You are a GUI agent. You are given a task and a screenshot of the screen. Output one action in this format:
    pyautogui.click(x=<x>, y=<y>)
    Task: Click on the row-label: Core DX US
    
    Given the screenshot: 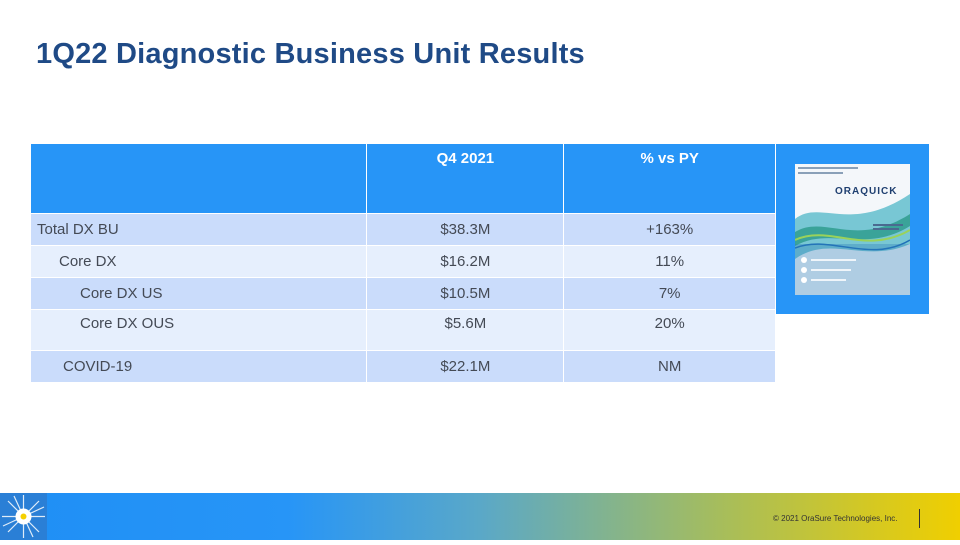 What is the action you would take?
    pyautogui.click(x=199, y=293)
    